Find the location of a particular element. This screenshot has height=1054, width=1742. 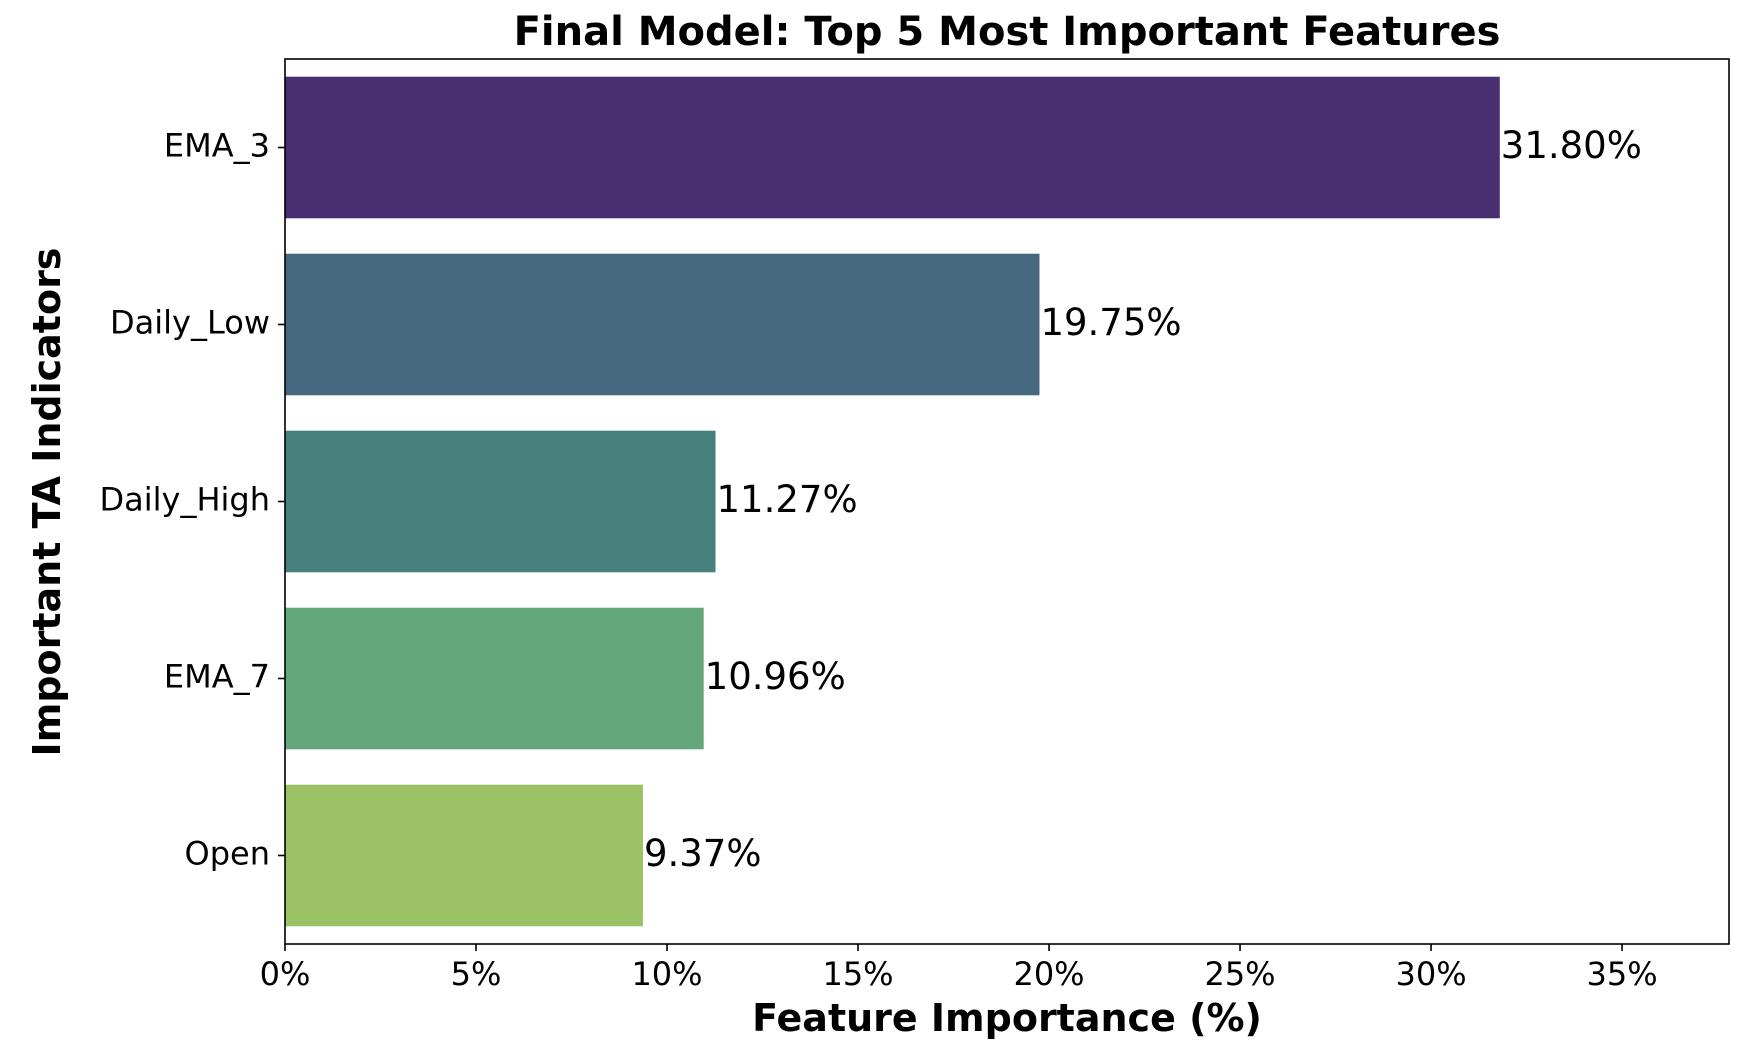

x-axis-label: Feature Importance (%) is located at coordinates (1007, 1018).